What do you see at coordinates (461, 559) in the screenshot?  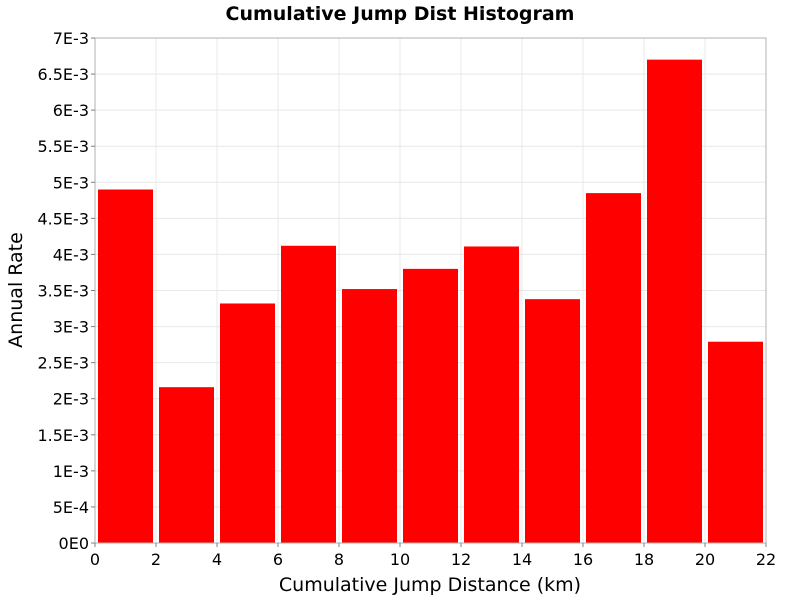 I see `x-tick-label: 12` at bounding box center [461, 559].